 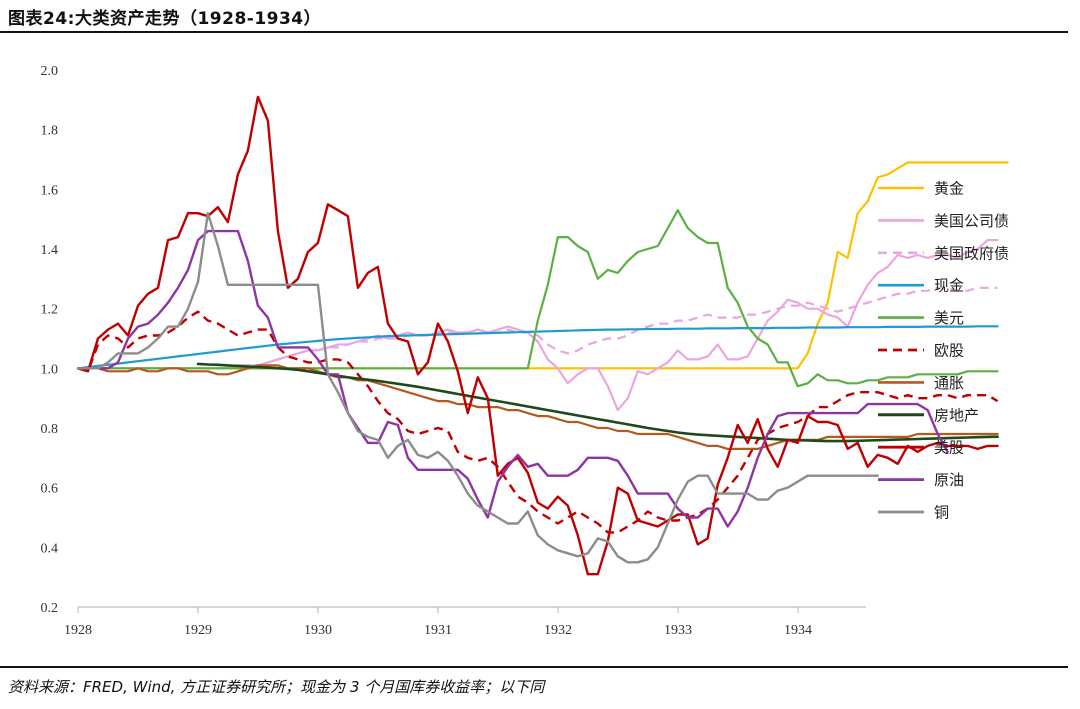 I want to click on y-tick-label: 0.6, so click(x=50, y=489).